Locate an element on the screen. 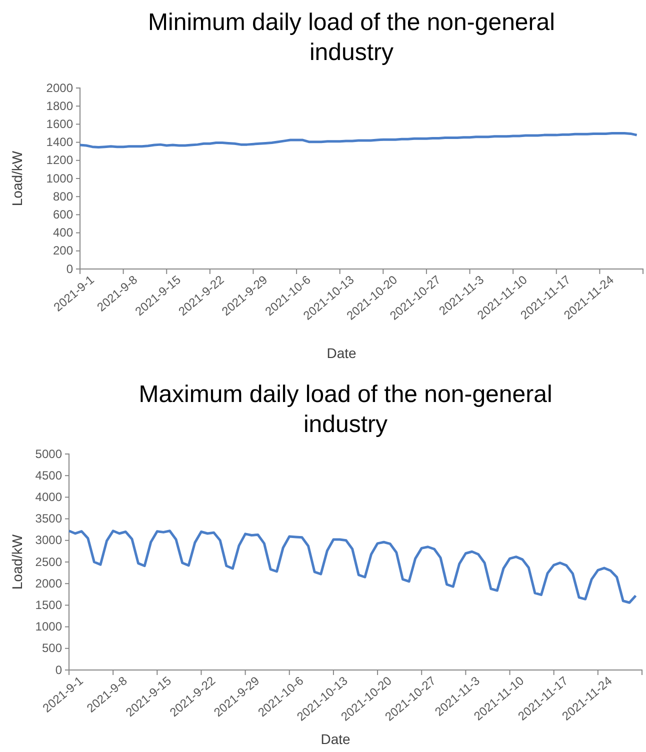 Image resolution: width=646 pixels, height=752 pixels. y-tick-label: 400 is located at coordinates (63, 233).